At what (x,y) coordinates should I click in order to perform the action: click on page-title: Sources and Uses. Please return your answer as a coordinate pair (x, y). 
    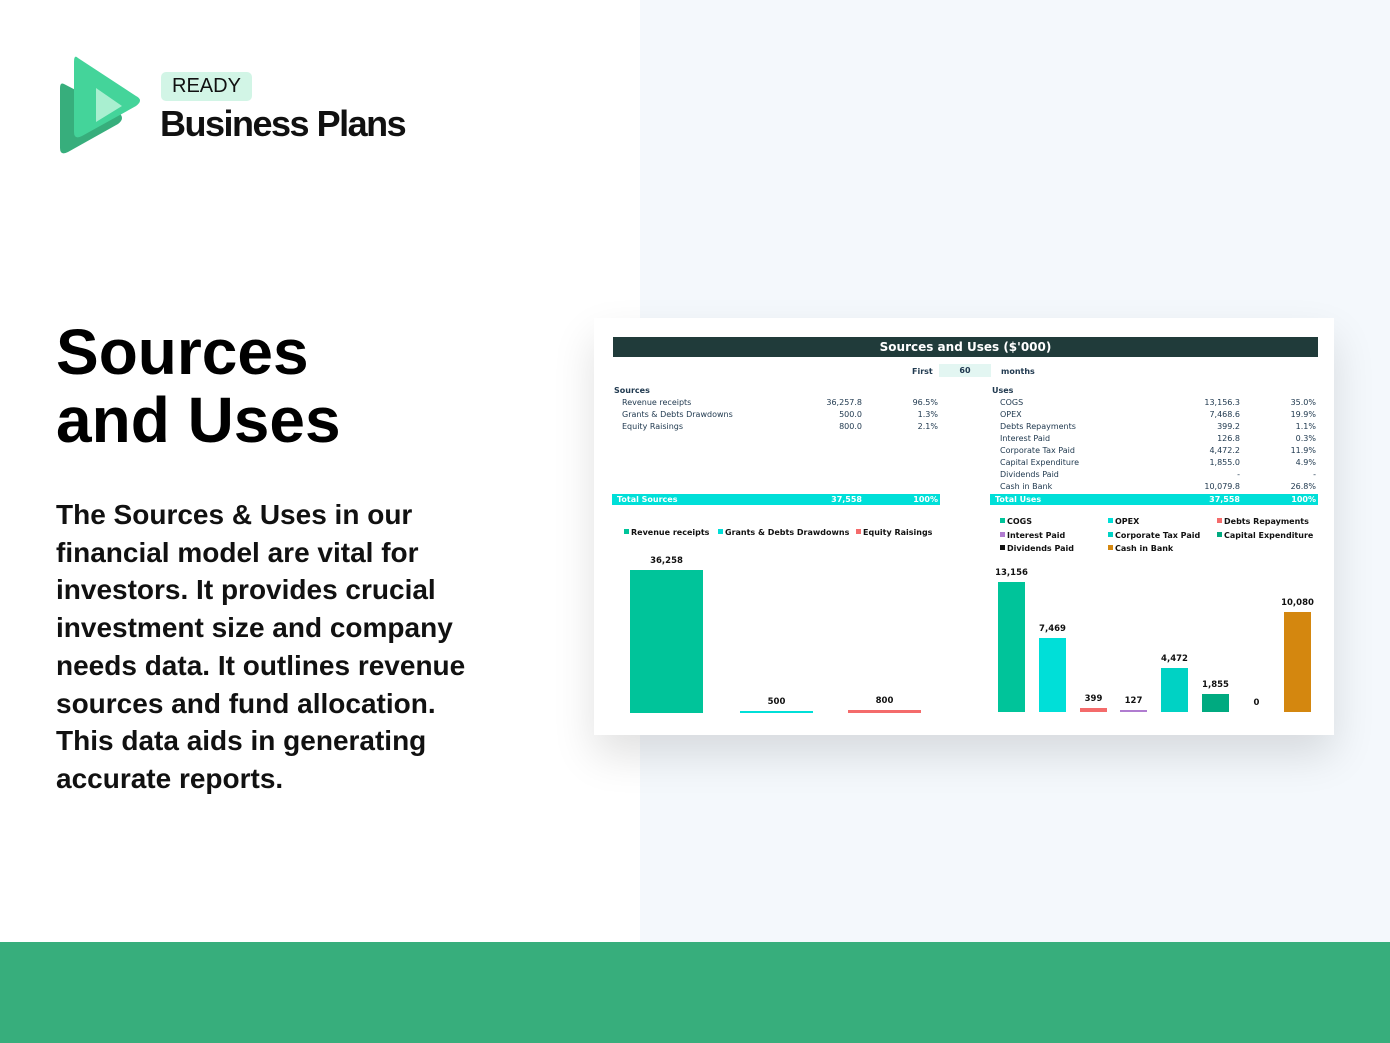
    Looking at the image, I should click on (198, 386).